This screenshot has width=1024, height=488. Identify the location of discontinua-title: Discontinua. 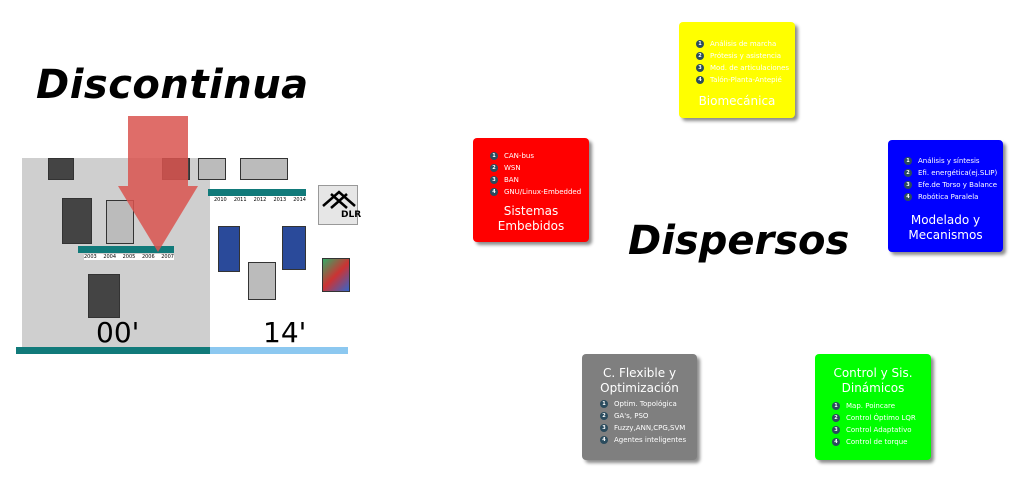
(172, 85).